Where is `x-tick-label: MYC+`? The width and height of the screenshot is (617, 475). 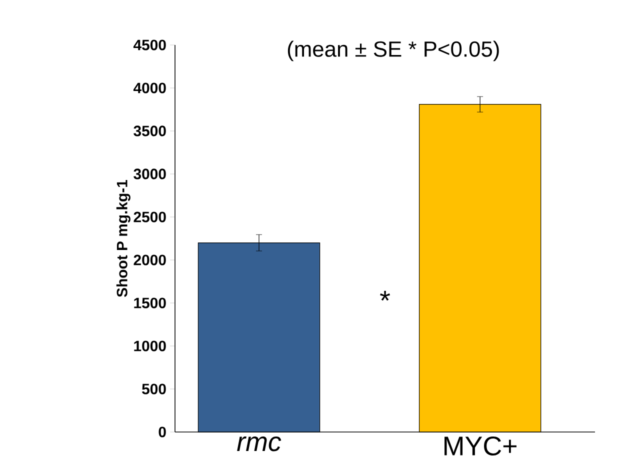
x-tick-label: MYC+ is located at coordinates (480, 446).